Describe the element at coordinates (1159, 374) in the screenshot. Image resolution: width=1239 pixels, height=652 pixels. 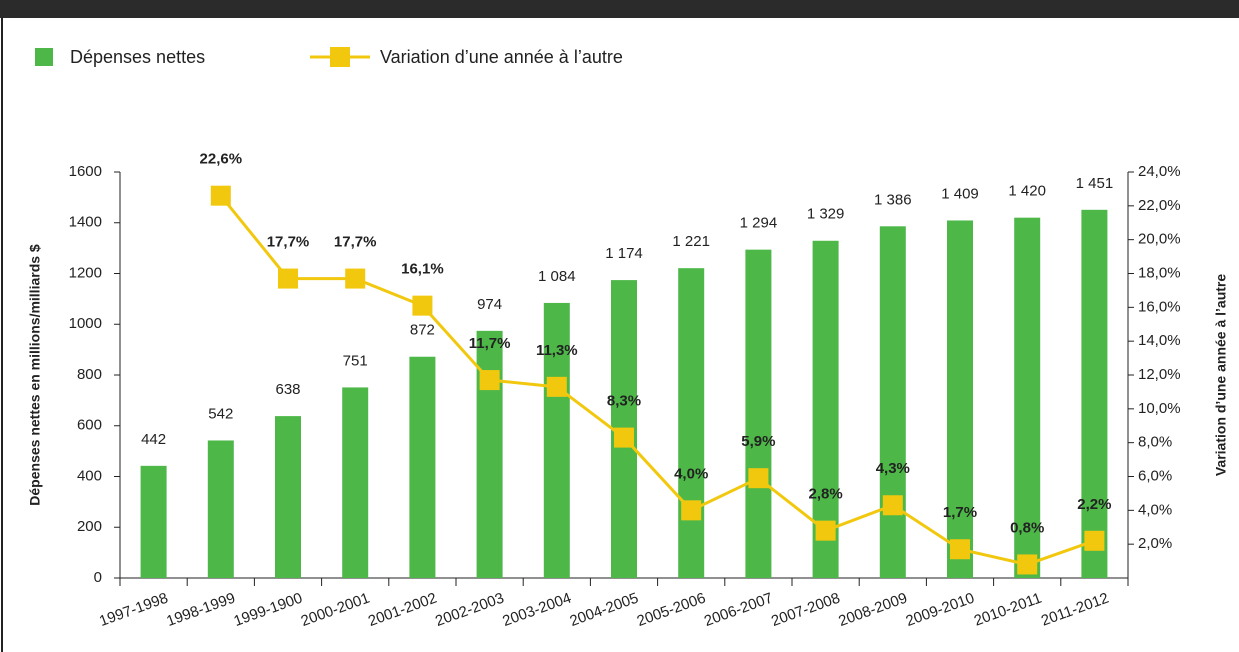
I see `y2-tick-label: 12,0%` at that location.